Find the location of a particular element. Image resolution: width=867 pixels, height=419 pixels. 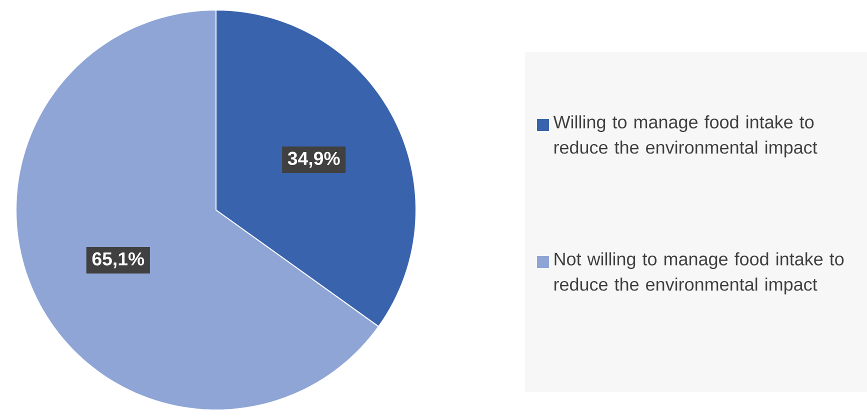

data-label: 34,9% is located at coordinates (314, 160).